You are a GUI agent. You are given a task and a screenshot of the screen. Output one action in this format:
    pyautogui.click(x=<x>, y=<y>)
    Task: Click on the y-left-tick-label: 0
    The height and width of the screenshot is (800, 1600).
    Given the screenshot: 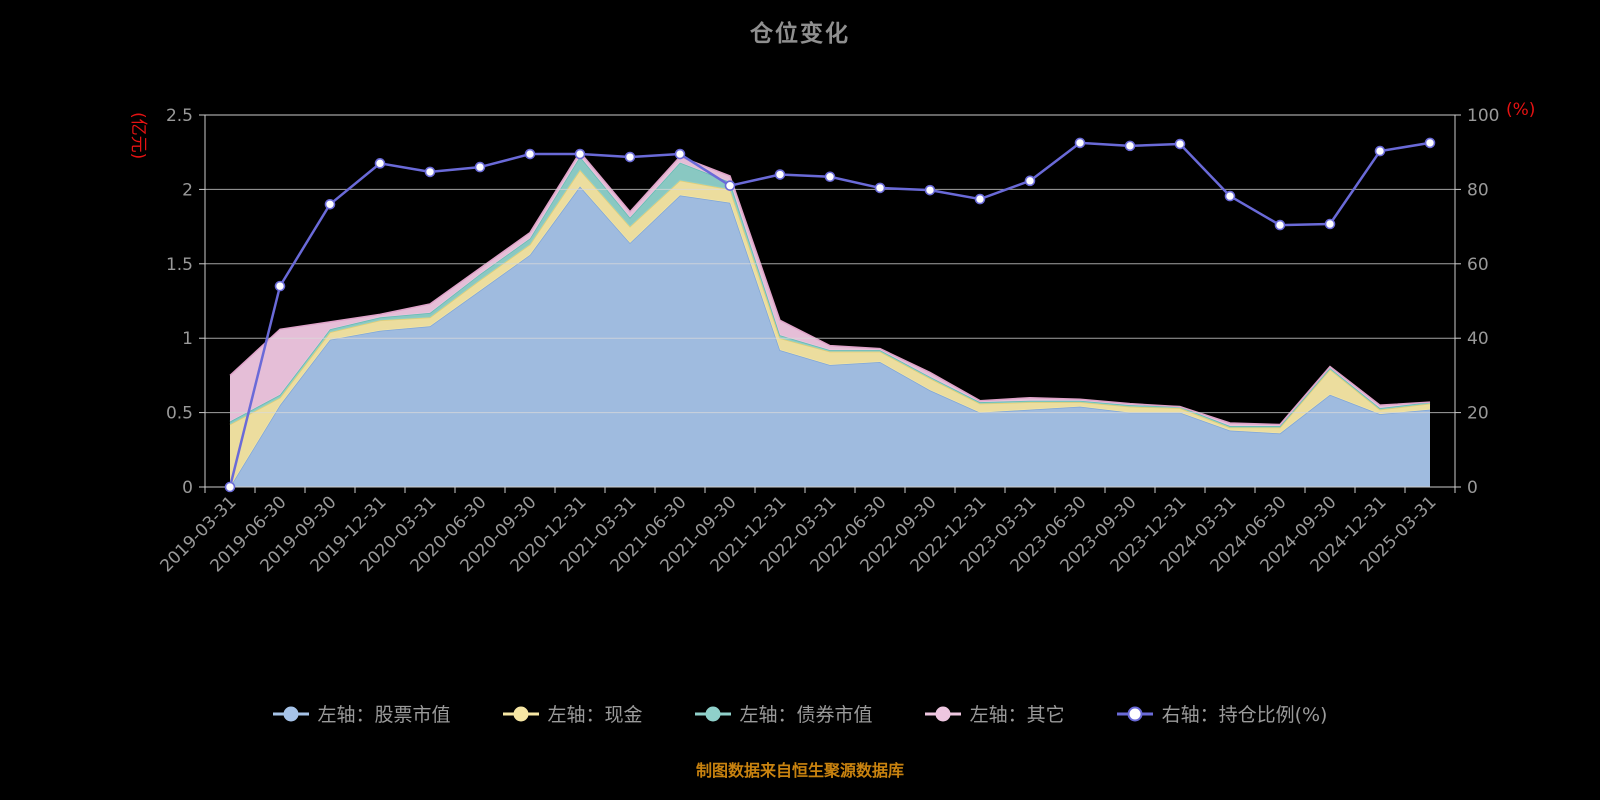 What is the action you would take?
    pyautogui.click(x=187, y=488)
    